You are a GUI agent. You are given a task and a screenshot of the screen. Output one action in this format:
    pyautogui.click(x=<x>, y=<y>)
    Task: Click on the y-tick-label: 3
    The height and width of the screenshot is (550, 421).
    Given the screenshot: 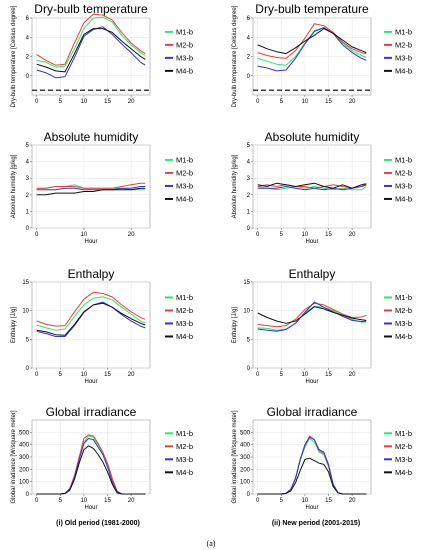 What is the action you would take?
    pyautogui.click(x=28, y=179)
    